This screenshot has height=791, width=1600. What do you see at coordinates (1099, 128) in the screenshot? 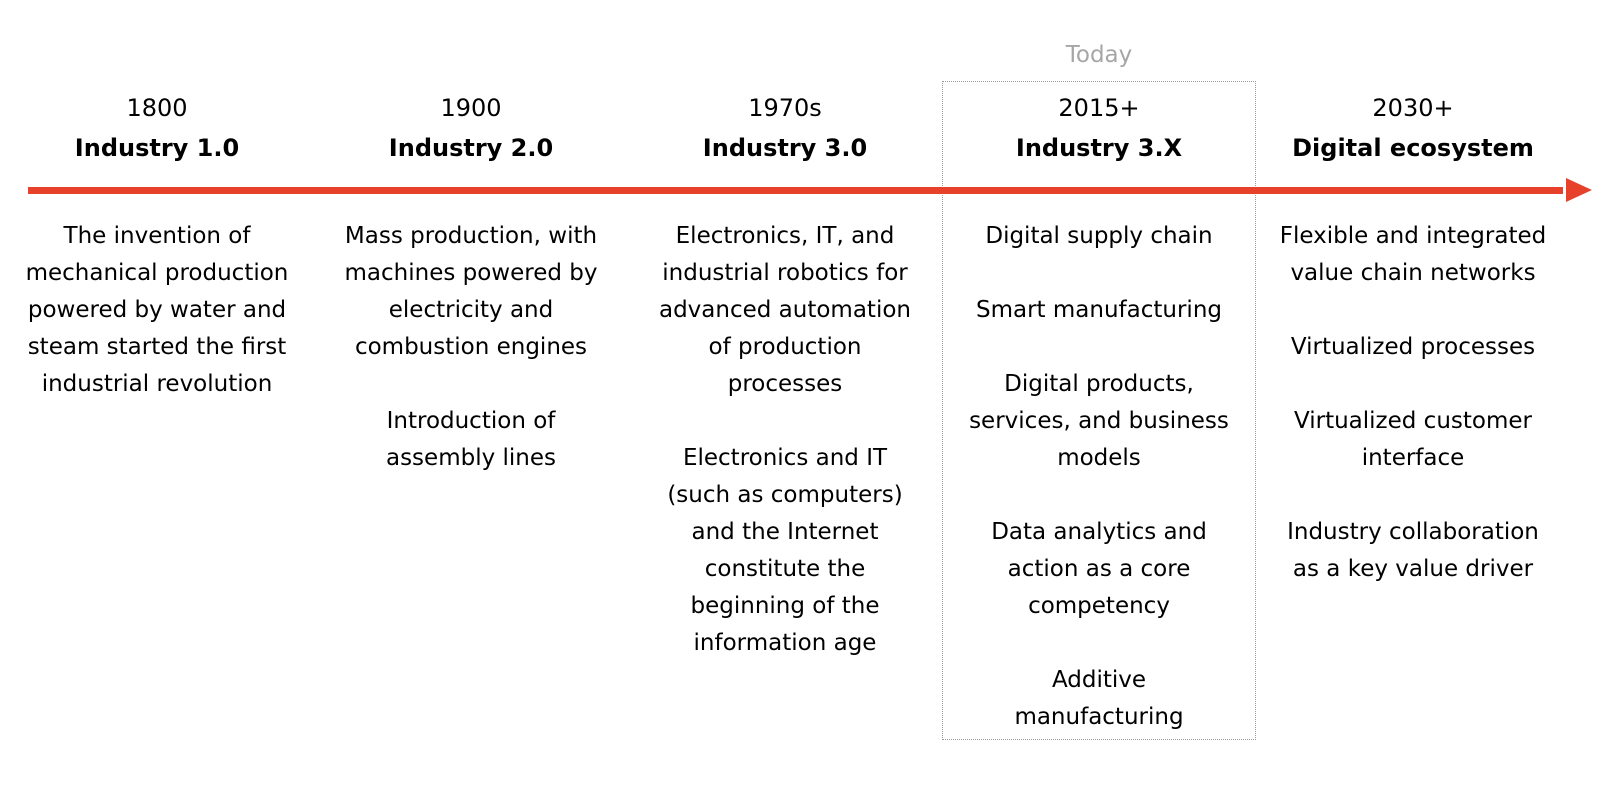
I see `era-header-4: 2015+ Industry 3.X` at bounding box center [1099, 128].